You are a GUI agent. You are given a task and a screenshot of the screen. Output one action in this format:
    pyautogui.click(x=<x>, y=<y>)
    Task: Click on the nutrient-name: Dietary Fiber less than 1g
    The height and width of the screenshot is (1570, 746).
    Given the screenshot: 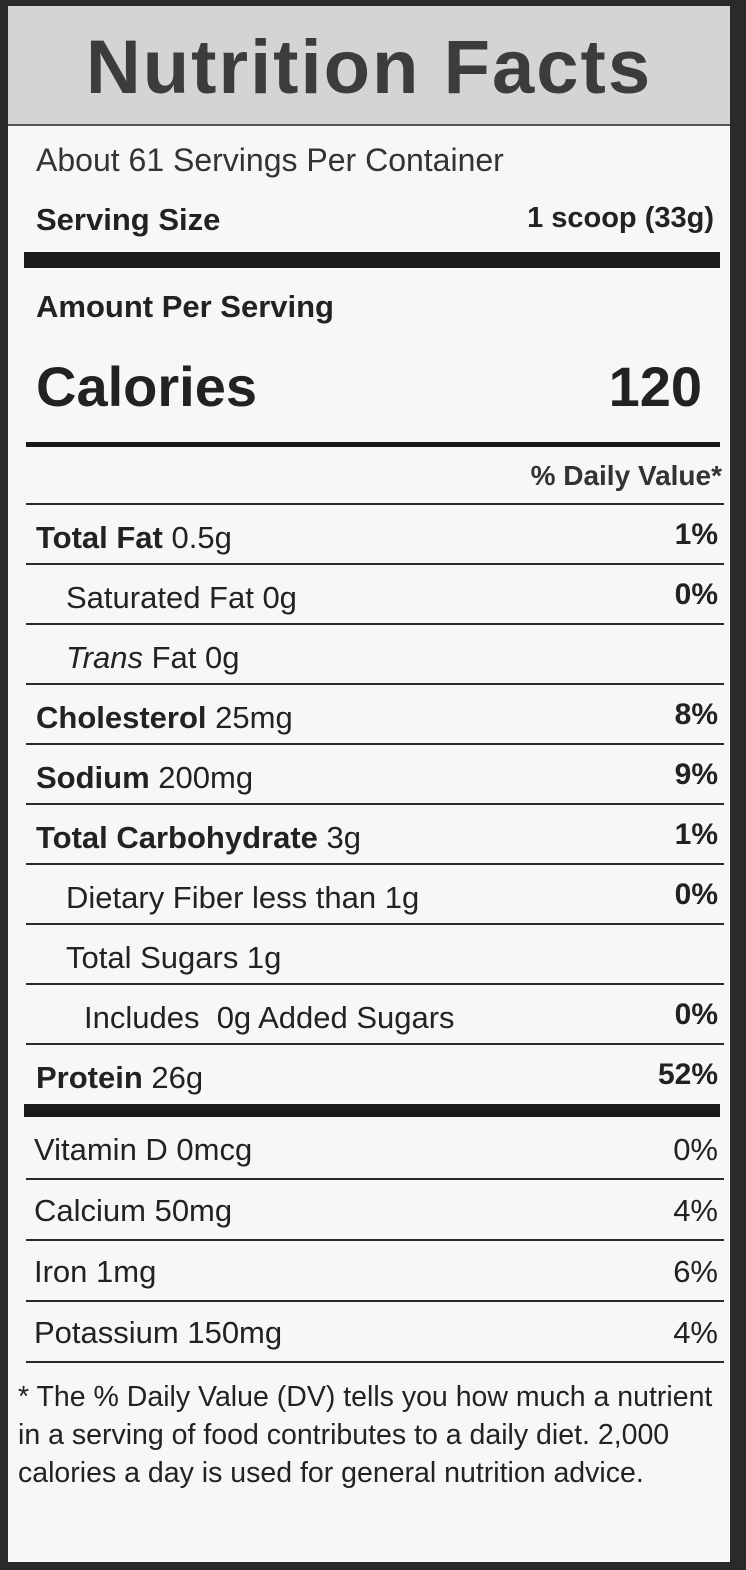 What is the action you would take?
    pyautogui.click(x=243, y=897)
    